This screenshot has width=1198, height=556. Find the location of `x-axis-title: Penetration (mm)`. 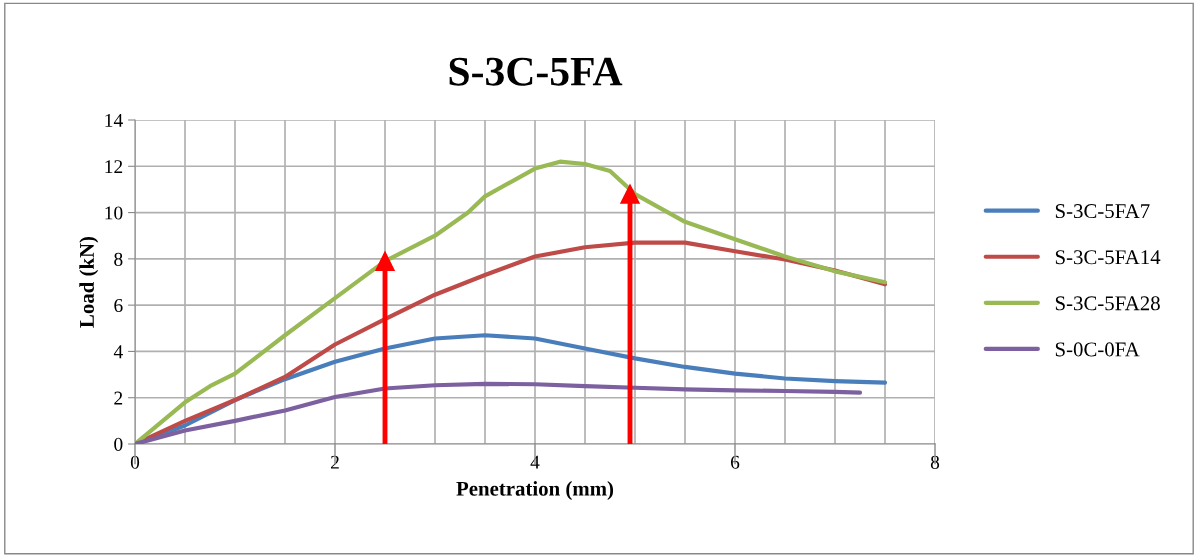

x-axis-title: Penetration (mm) is located at coordinates (535, 490).